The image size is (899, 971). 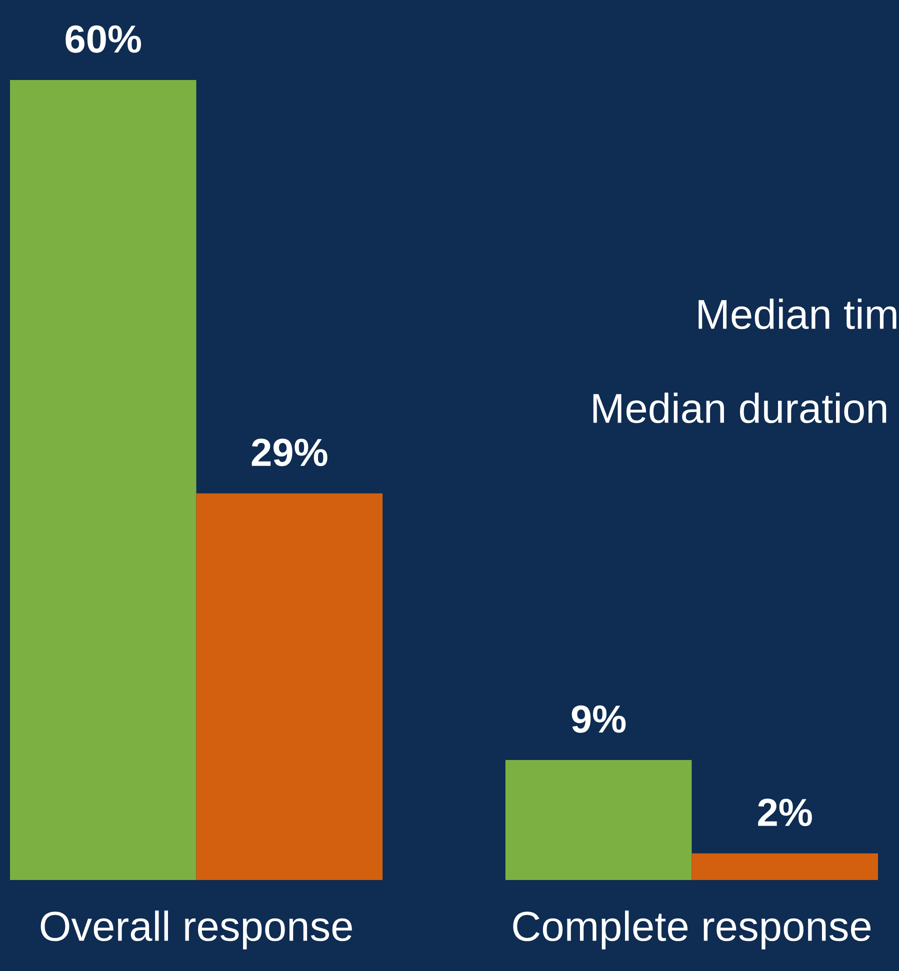 What do you see at coordinates (104, 39) in the screenshot?
I see `data-label: 60%` at bounding box center [104, 39].